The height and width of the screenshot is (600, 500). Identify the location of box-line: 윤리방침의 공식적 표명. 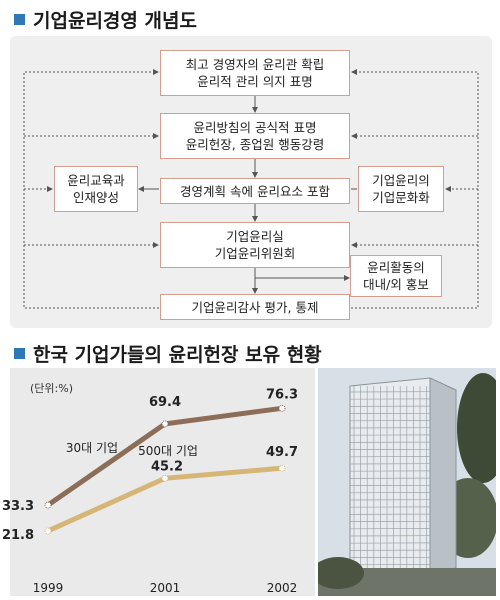
(255, 127).